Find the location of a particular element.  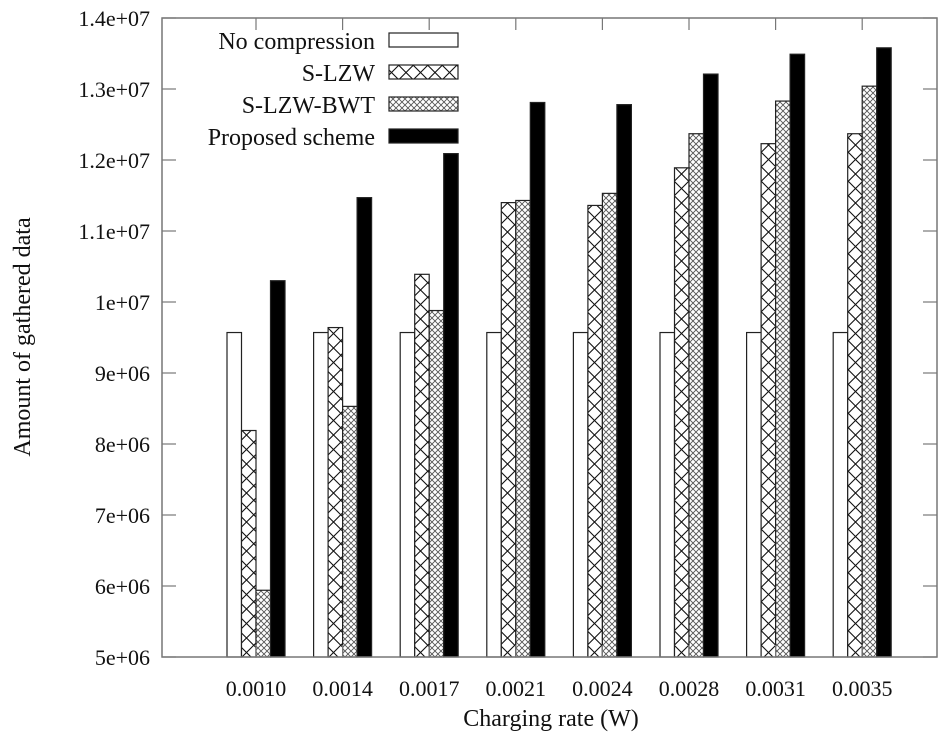

x-tick-label: 0.0017 is located at coordinates (429, 688).